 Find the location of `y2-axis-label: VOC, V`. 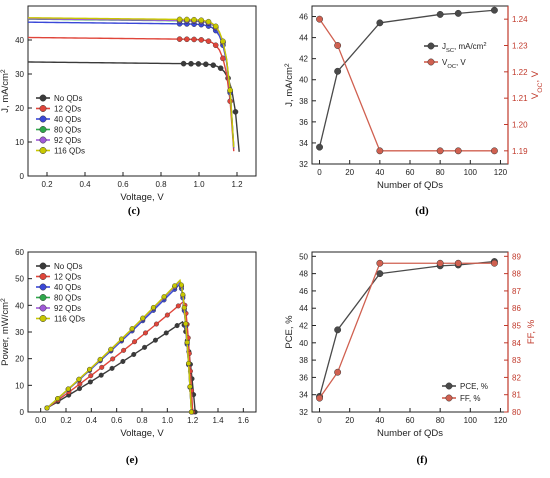

y2-axis-label: VOC, V is located at coordinates (537, 84).